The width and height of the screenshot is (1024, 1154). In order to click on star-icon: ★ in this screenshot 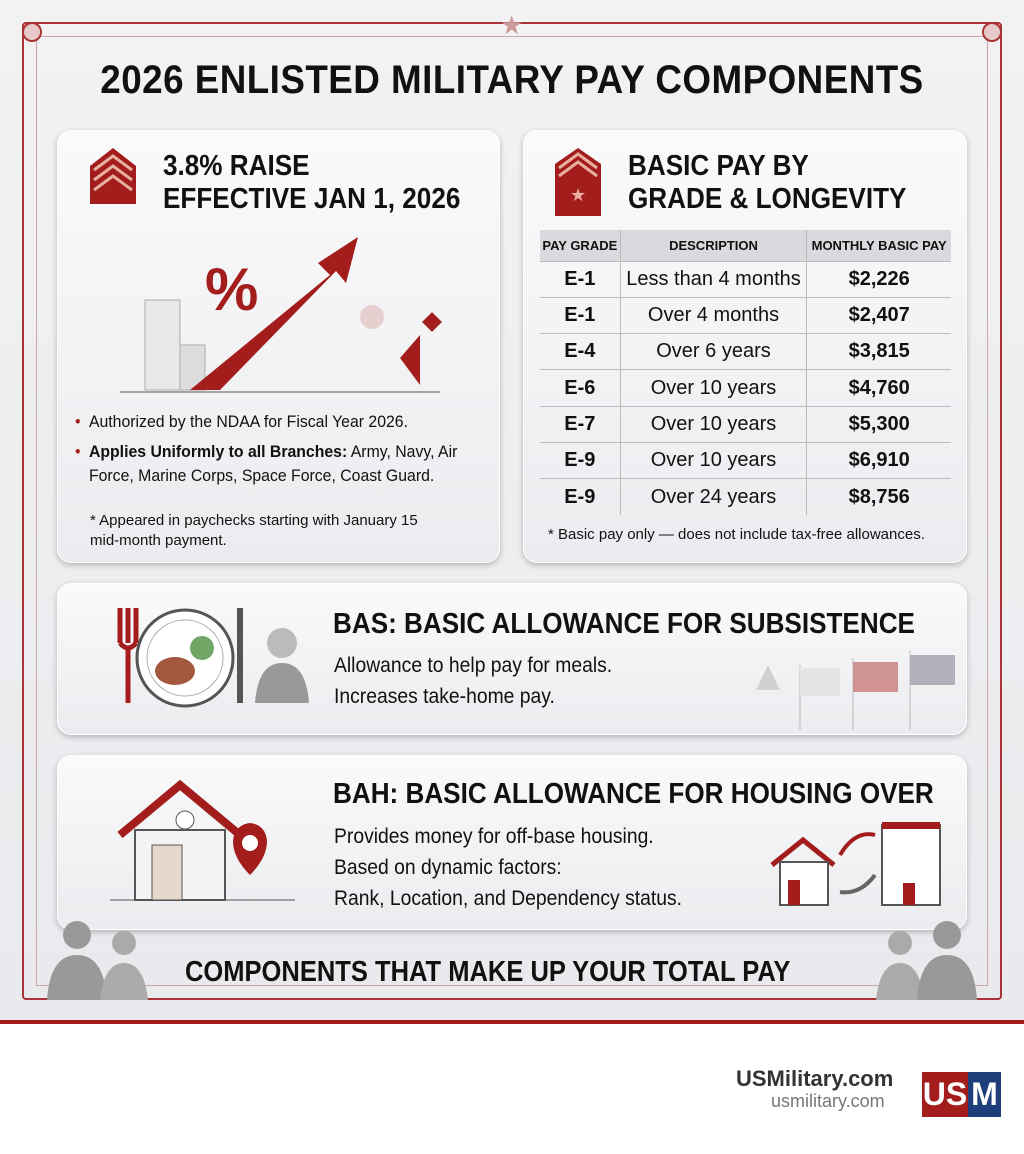, I will do `click(512, 25)`.